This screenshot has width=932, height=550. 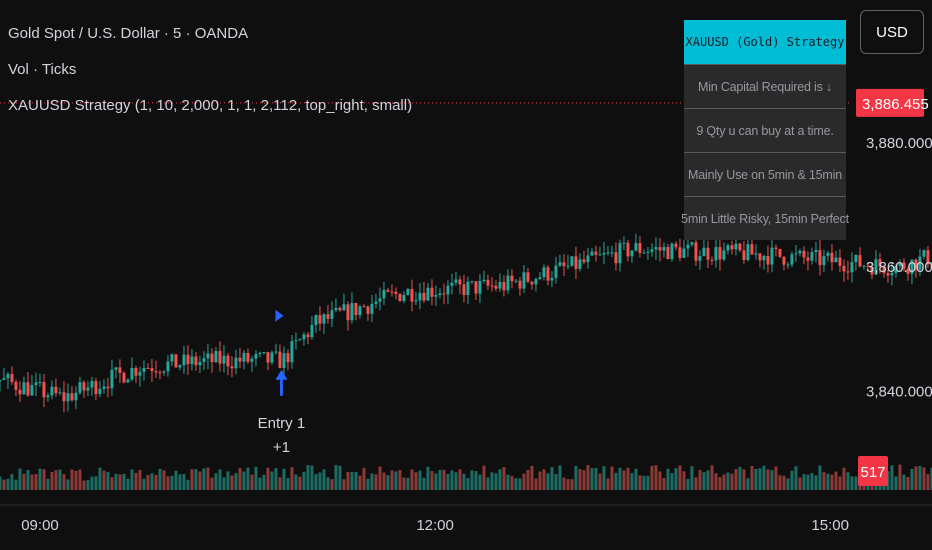 I want to click on signal-label-entry-1: Entry 1, so click(x=282, y=423).